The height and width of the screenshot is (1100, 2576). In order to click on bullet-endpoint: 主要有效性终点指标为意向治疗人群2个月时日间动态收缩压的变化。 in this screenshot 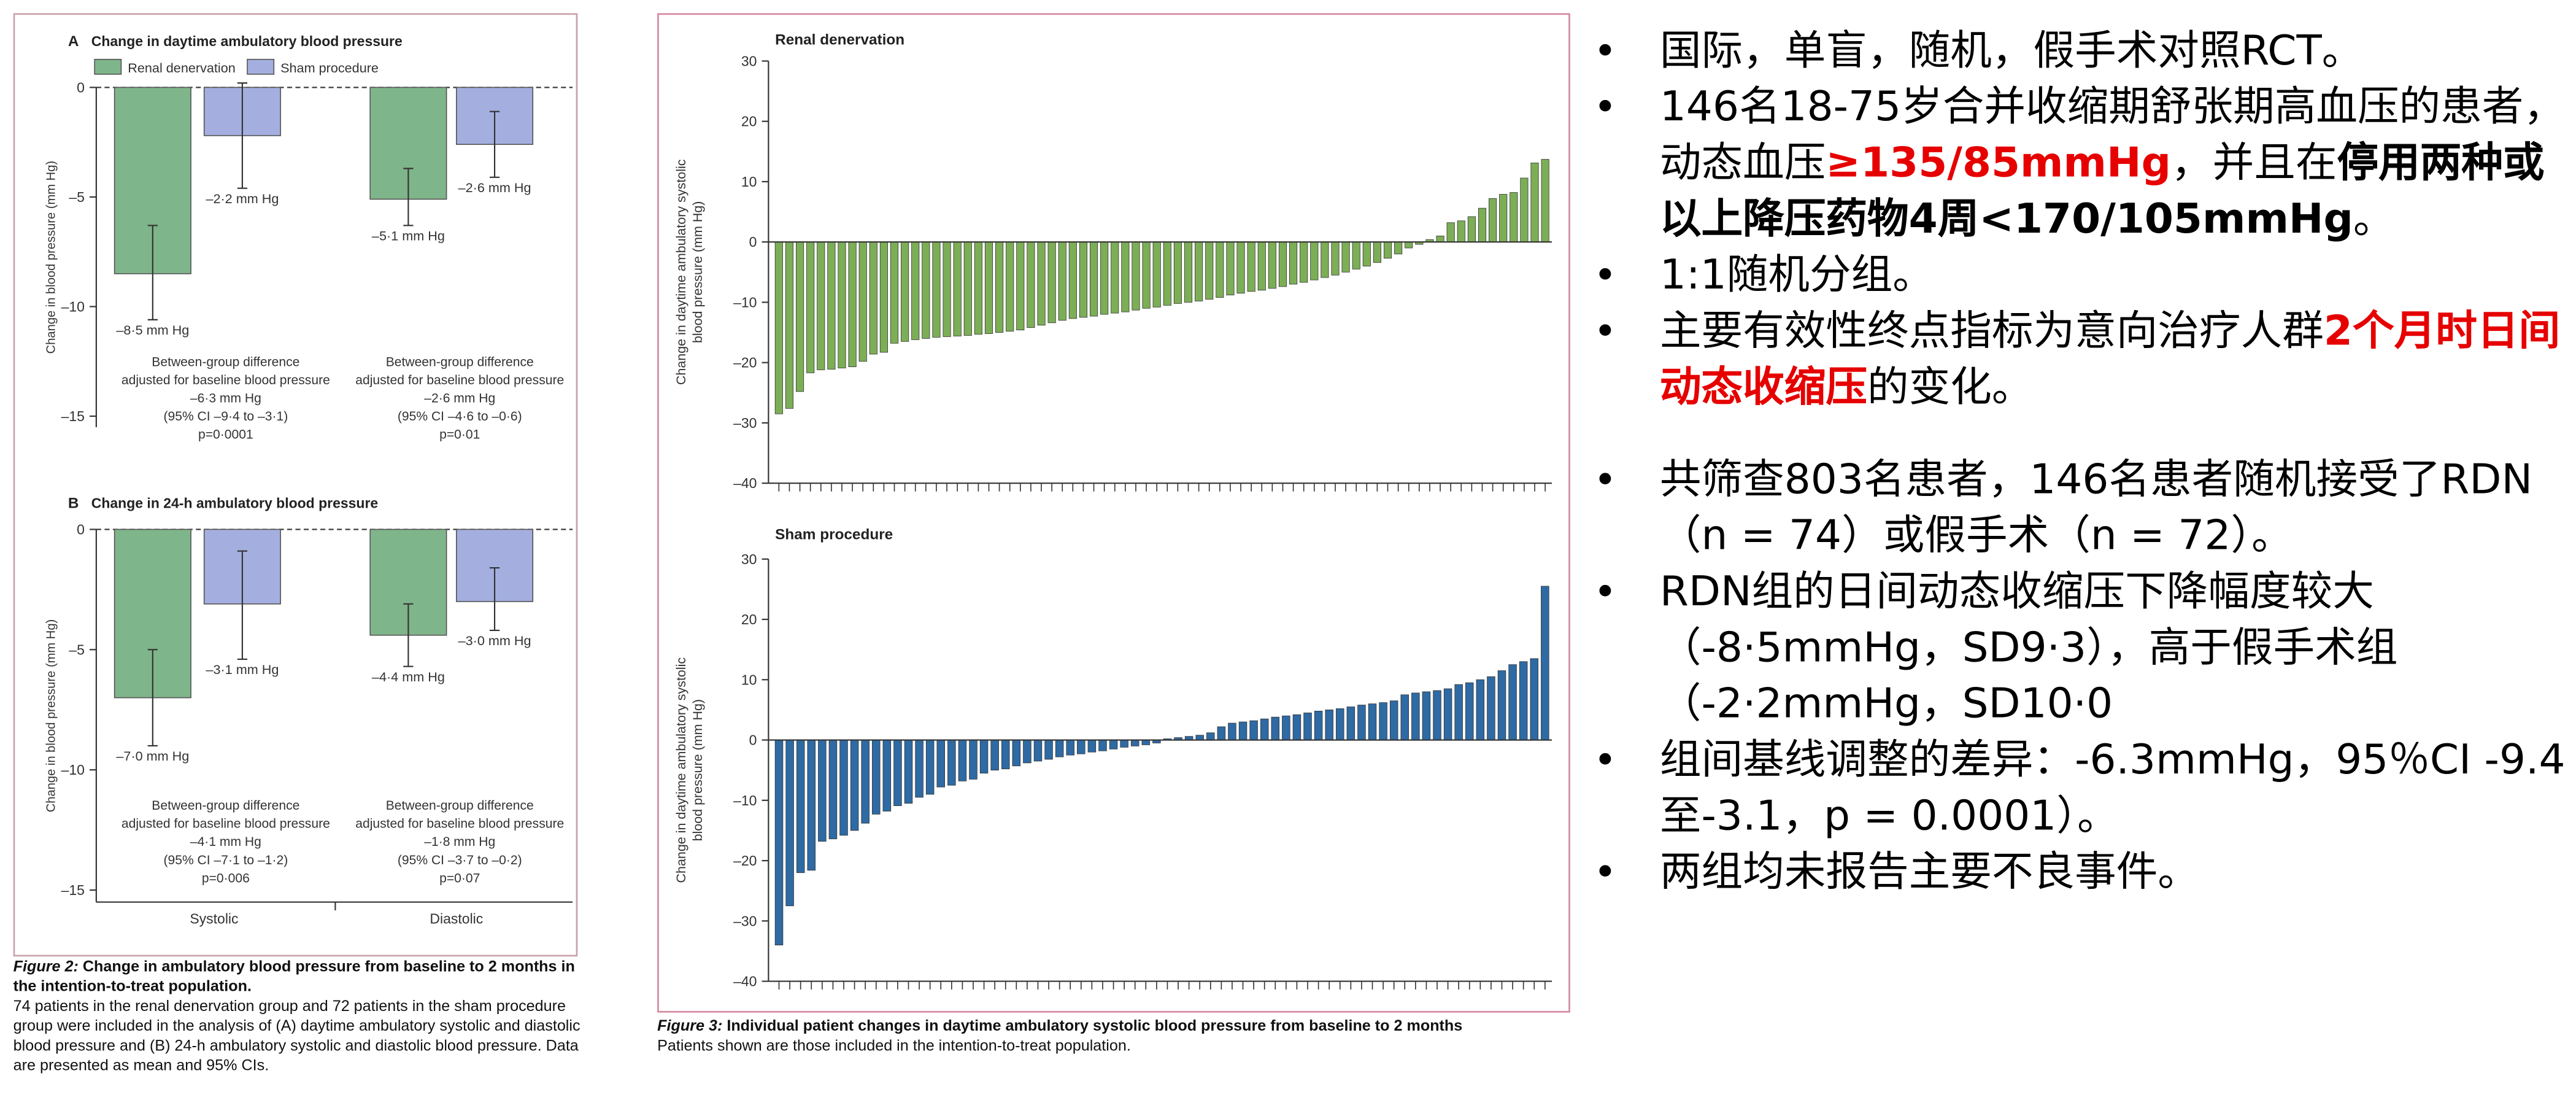, I will do `click(2079, 359)`.